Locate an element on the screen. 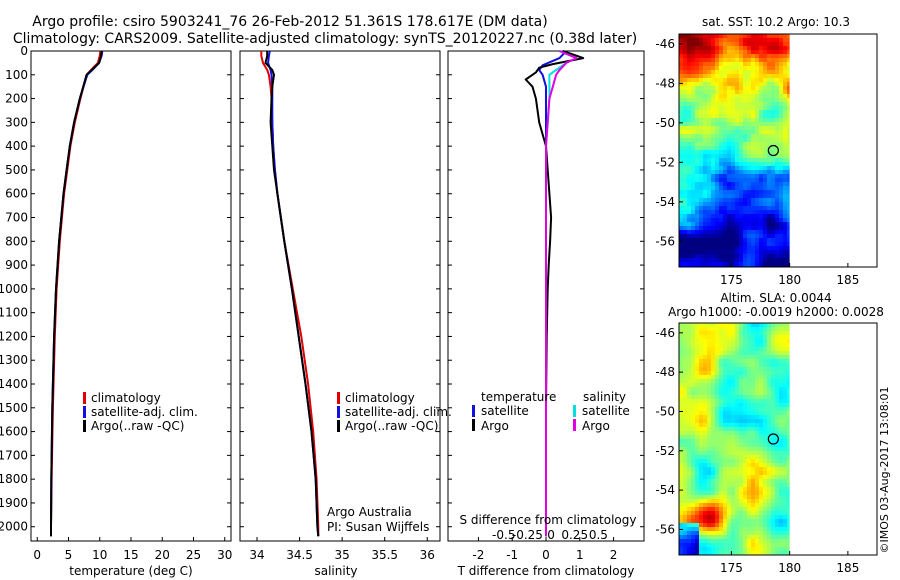 The height and width of the screenshot is (580, 900). depth-tick-label: 100 is located at coordinates (16, 75).